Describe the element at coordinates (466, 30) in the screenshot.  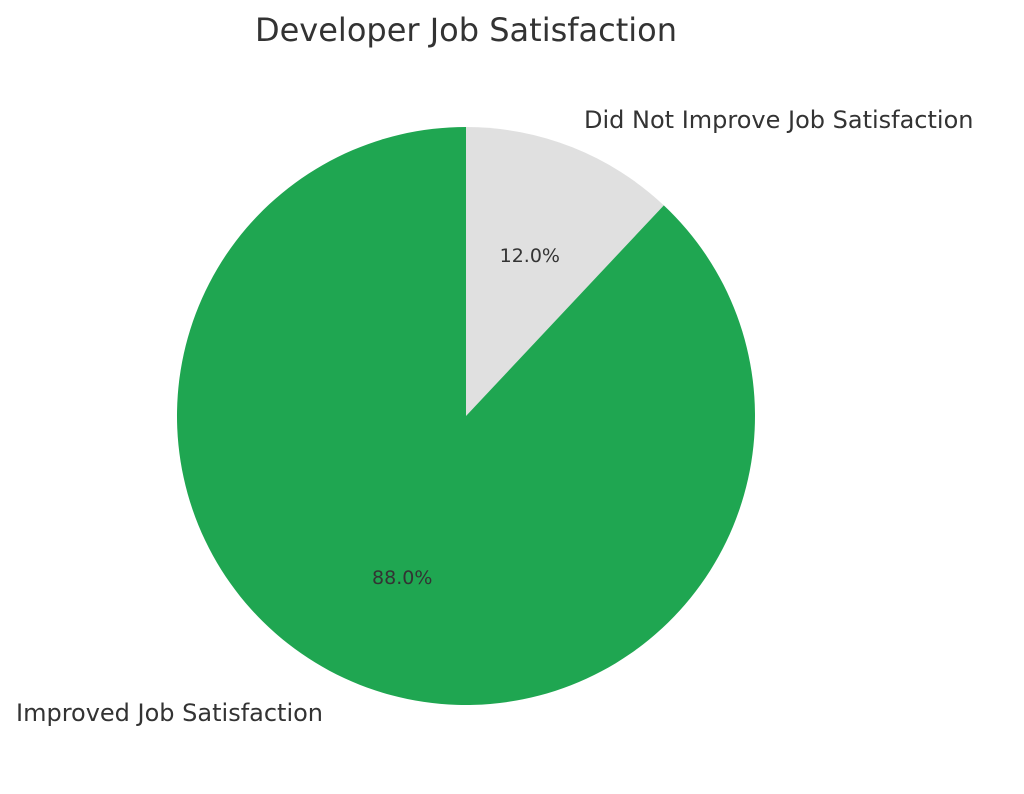
I see `chart-title: Developer Job Satisfaction` at that location.